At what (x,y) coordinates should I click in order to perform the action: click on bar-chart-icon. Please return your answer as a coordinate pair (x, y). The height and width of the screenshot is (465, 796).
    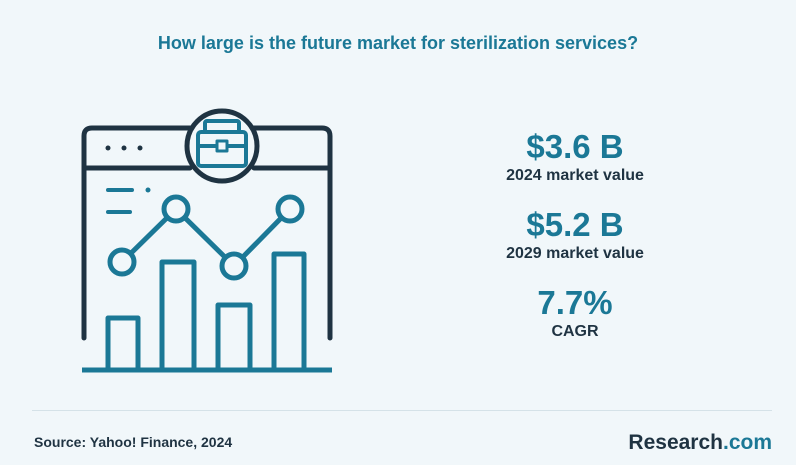
    Looking at the image, I should click on (207, 312).